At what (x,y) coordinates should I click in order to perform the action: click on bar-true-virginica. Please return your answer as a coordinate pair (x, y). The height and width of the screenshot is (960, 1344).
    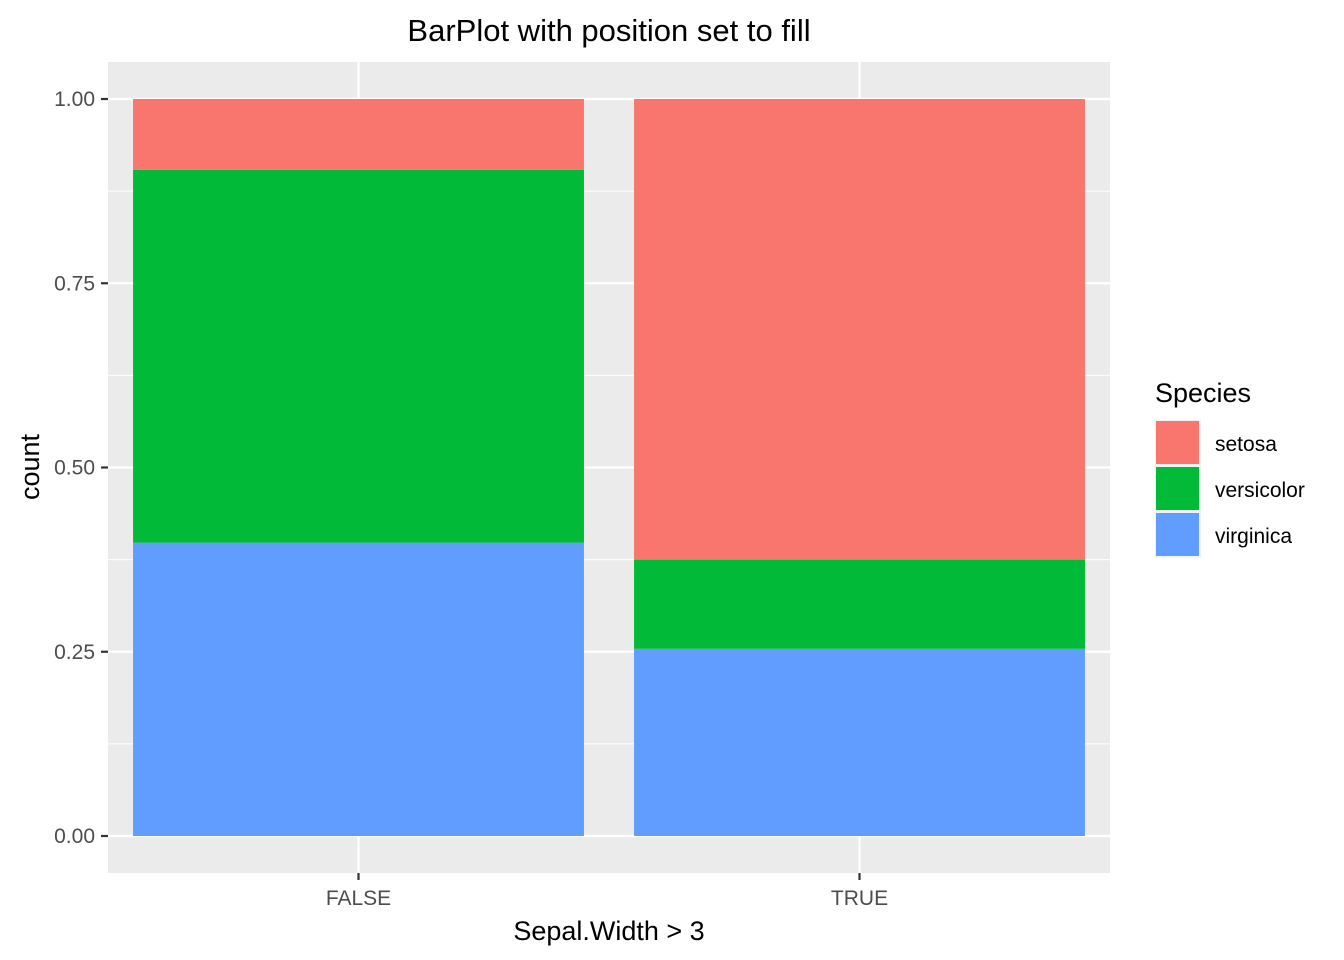
    Looking at the image, I should click on (859, 742).